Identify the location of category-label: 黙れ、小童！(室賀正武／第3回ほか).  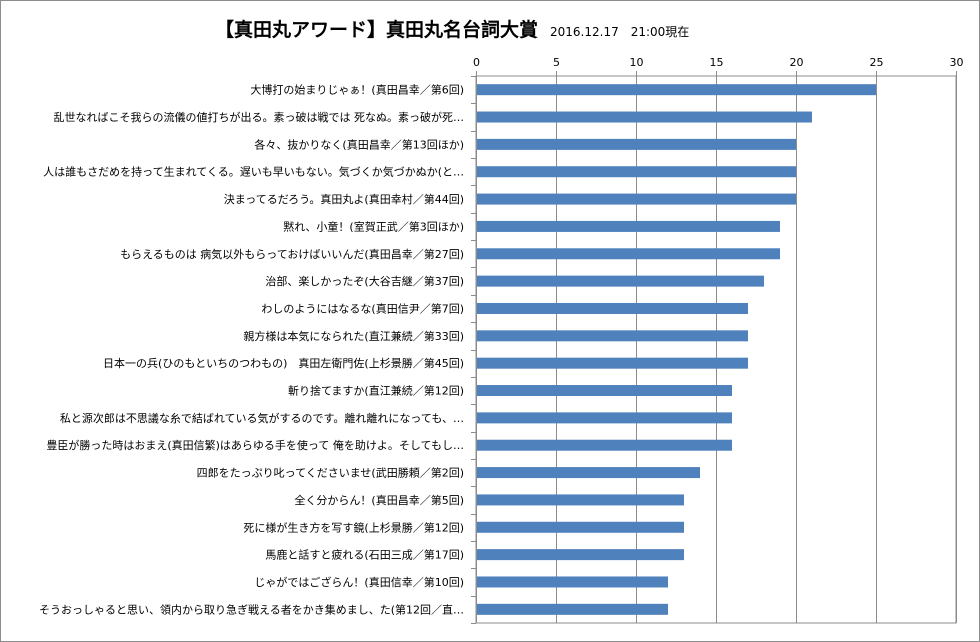
(373, 226).